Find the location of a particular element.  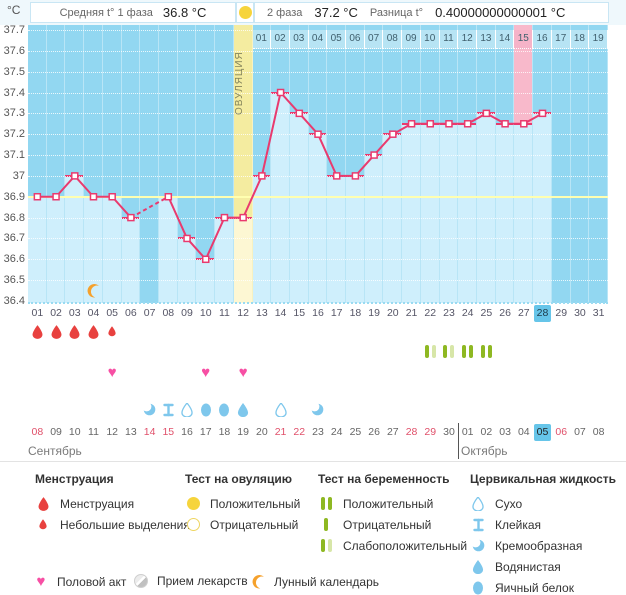

ovulation-marker-cell is located at coordinates (245, 12).